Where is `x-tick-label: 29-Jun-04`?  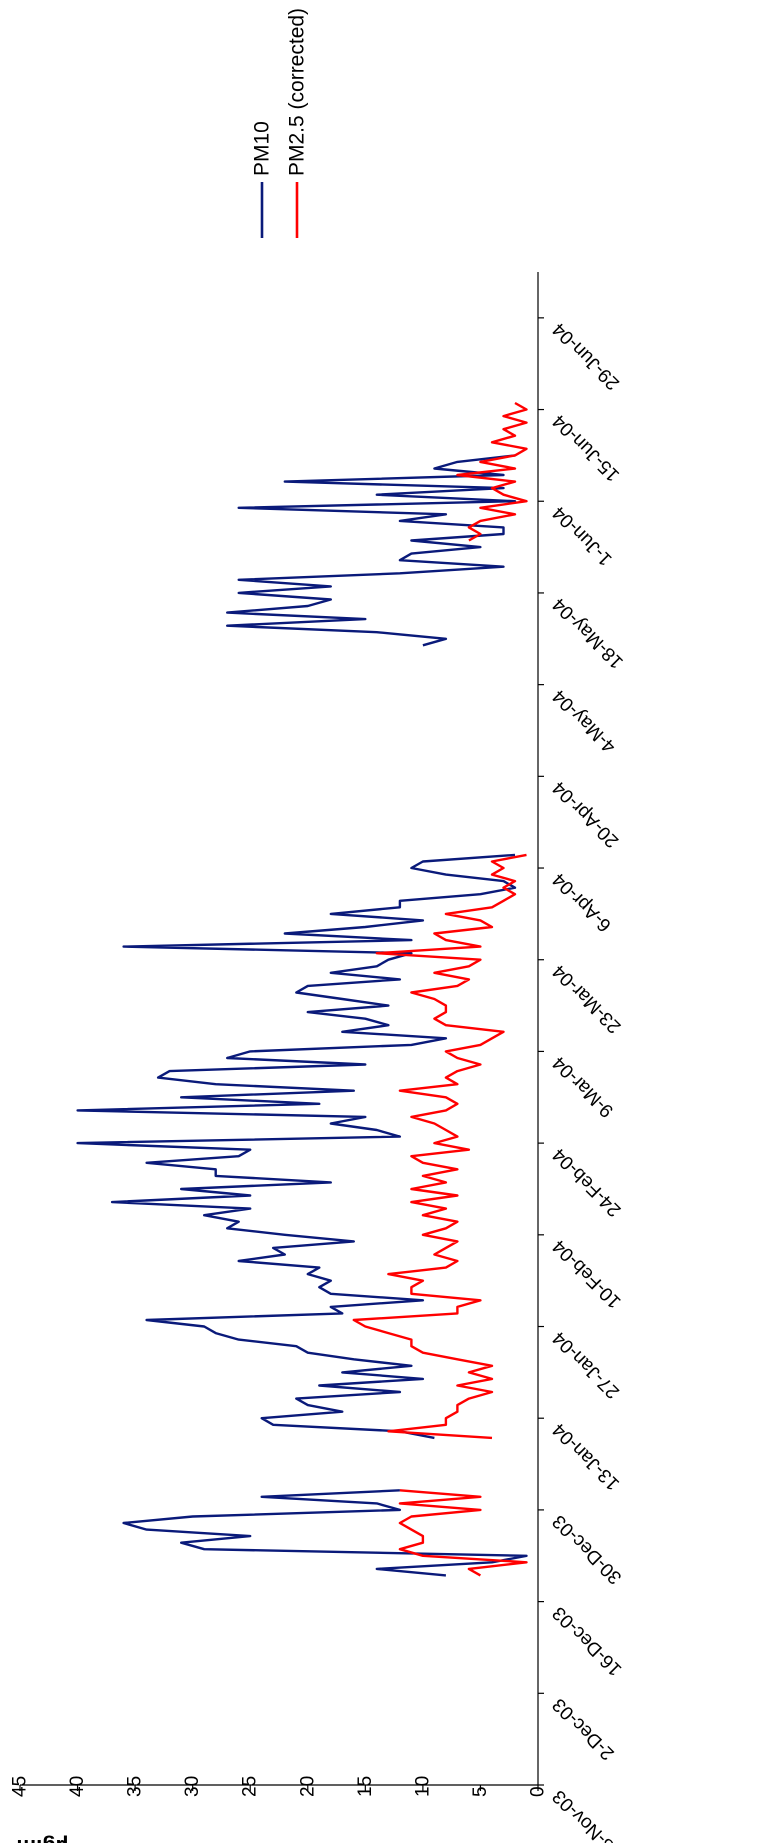
x-tick-label: 29-Jun-04 is located at coordinates (586, 356).